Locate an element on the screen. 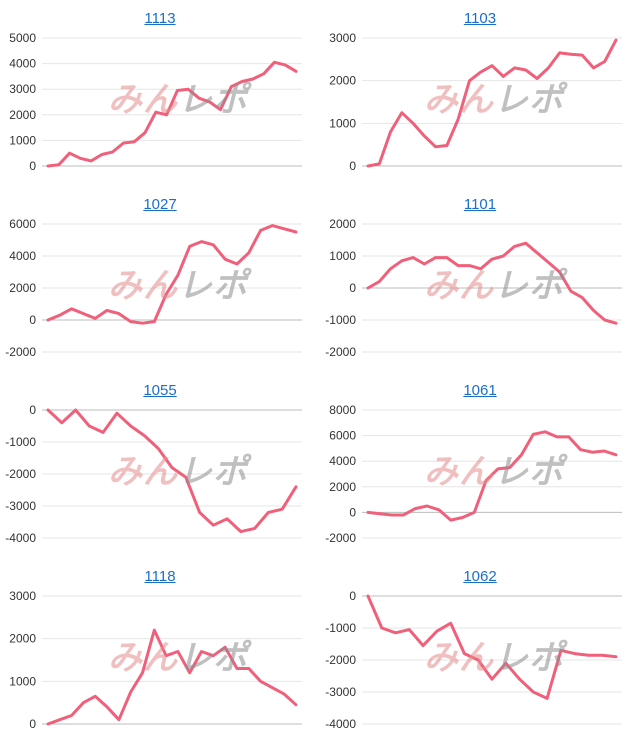  chart-panel-1061: -2000 0 2000 4000 6000 8000 みんレポ 1061 is located at coordinates (480, 465).